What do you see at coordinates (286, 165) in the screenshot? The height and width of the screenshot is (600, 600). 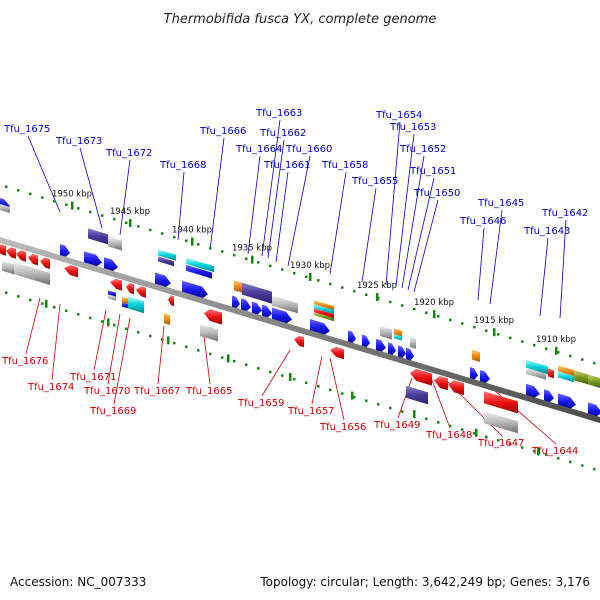 I see `upper-gene-label: Tfu_1661` at bounding box center [286, 165].